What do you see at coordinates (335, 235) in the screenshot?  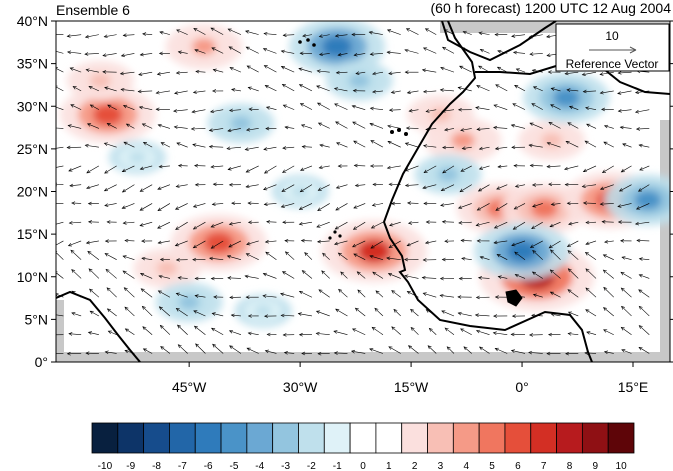 I see `cape-verde-islands` at bounding box center [335, 235].